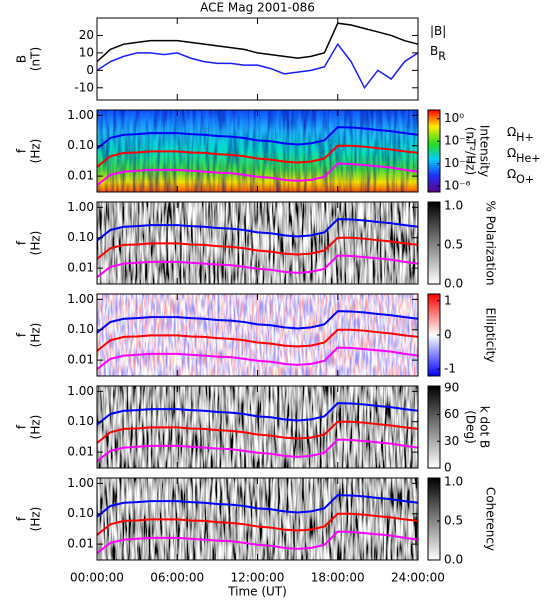 This screenshot has height=600, width=550. What do you see at coordinates (258, 578) in the screenshot?
I see `x-tick-label: 12:00:00` at bounding box center [258, 578].